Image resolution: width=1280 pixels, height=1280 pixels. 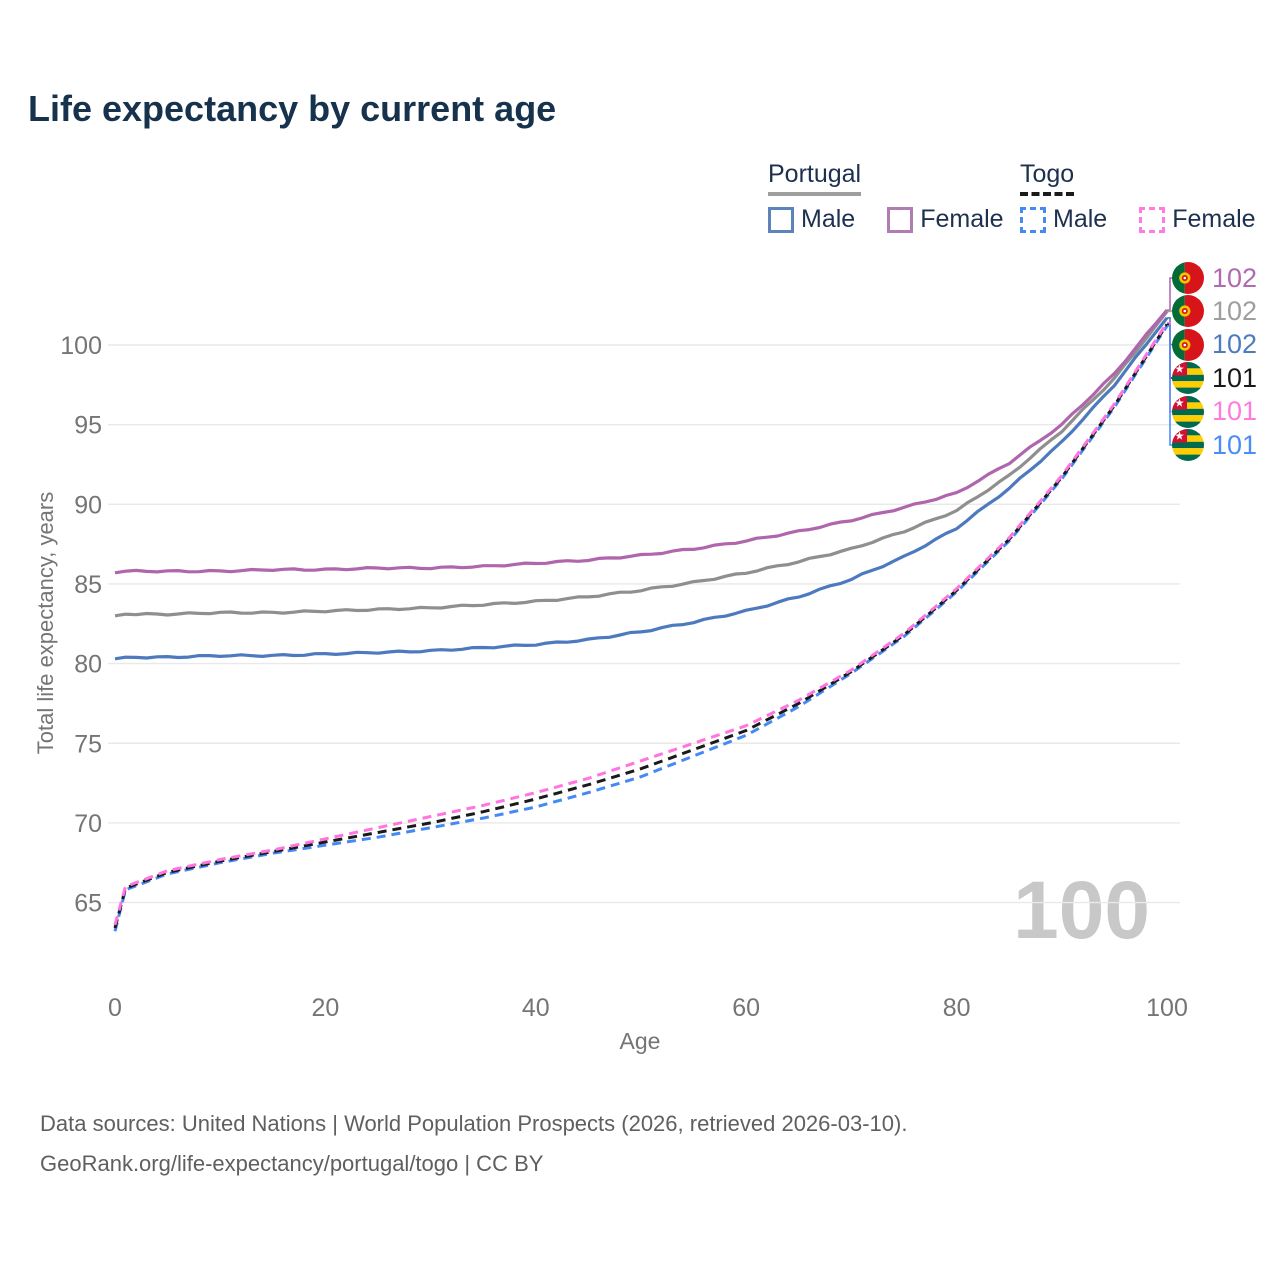 What do you see at coordinates (1167, 1008) in the screenshot?
I see `x-tick-label-100: 100` at bounding box center [1167, 1008].